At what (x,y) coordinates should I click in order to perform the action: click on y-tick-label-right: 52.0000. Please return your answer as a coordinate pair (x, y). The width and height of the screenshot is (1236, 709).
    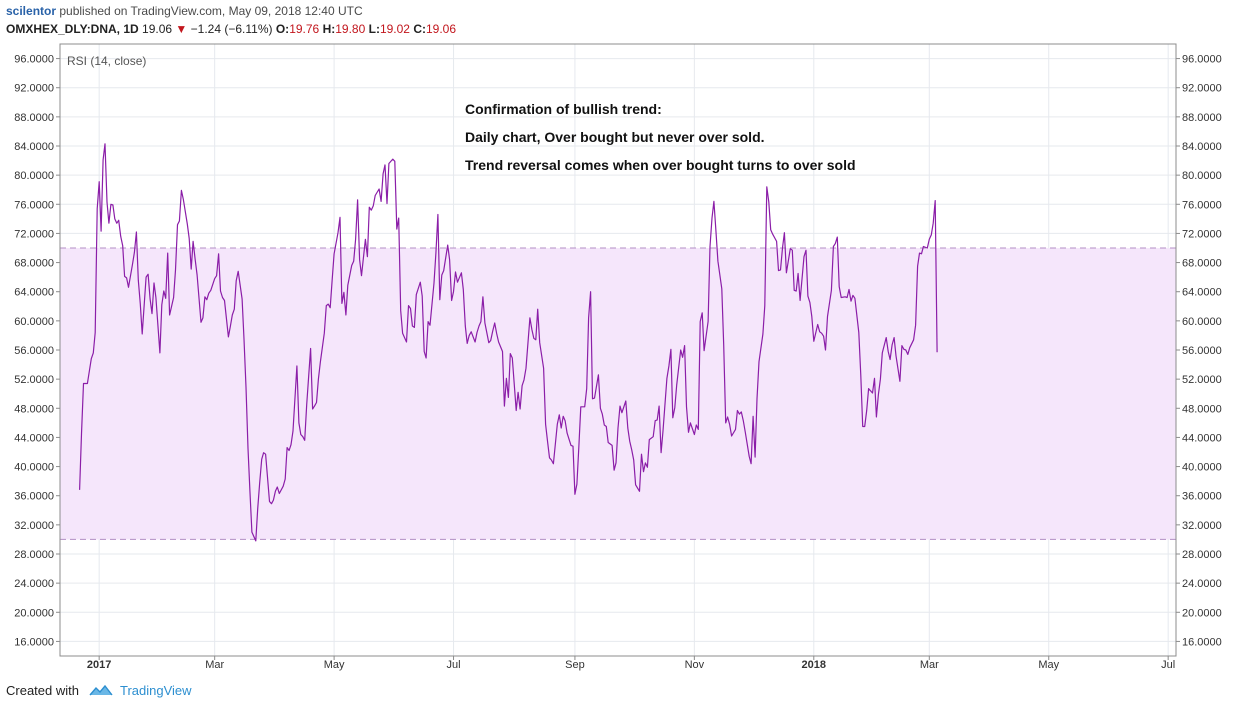
    Looking at the image, I should click on (1202, 380).